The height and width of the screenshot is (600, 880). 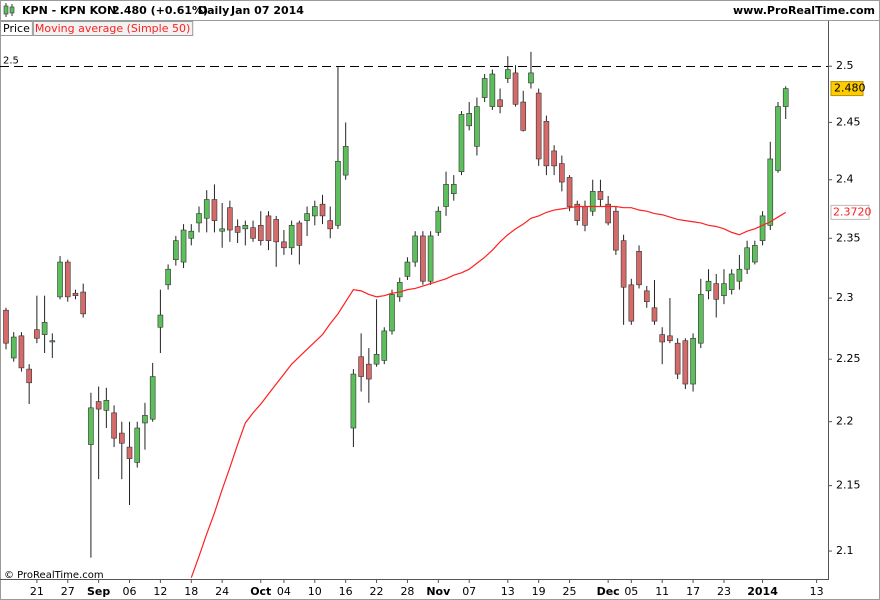 I want to click on y-tick-label: 2.4, so click(x=845, y=179).